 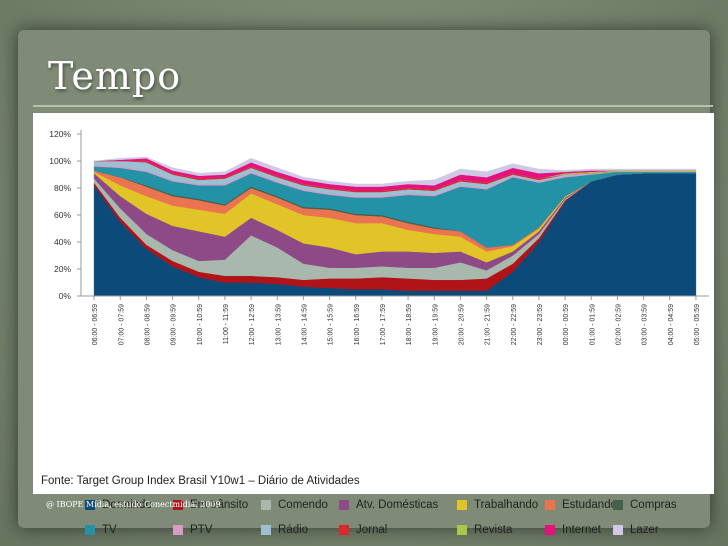 What do you see at coordinates (200, 324) in the screenshot?
I see `x-tick-label: 10:00 - 10:59` at bounding box center [200, 324].